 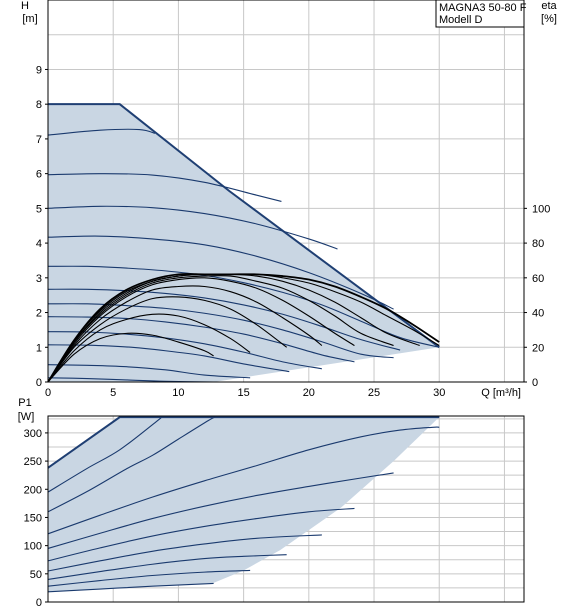 I want to click on h-tick-label: 9, so click(x=39, y=70).